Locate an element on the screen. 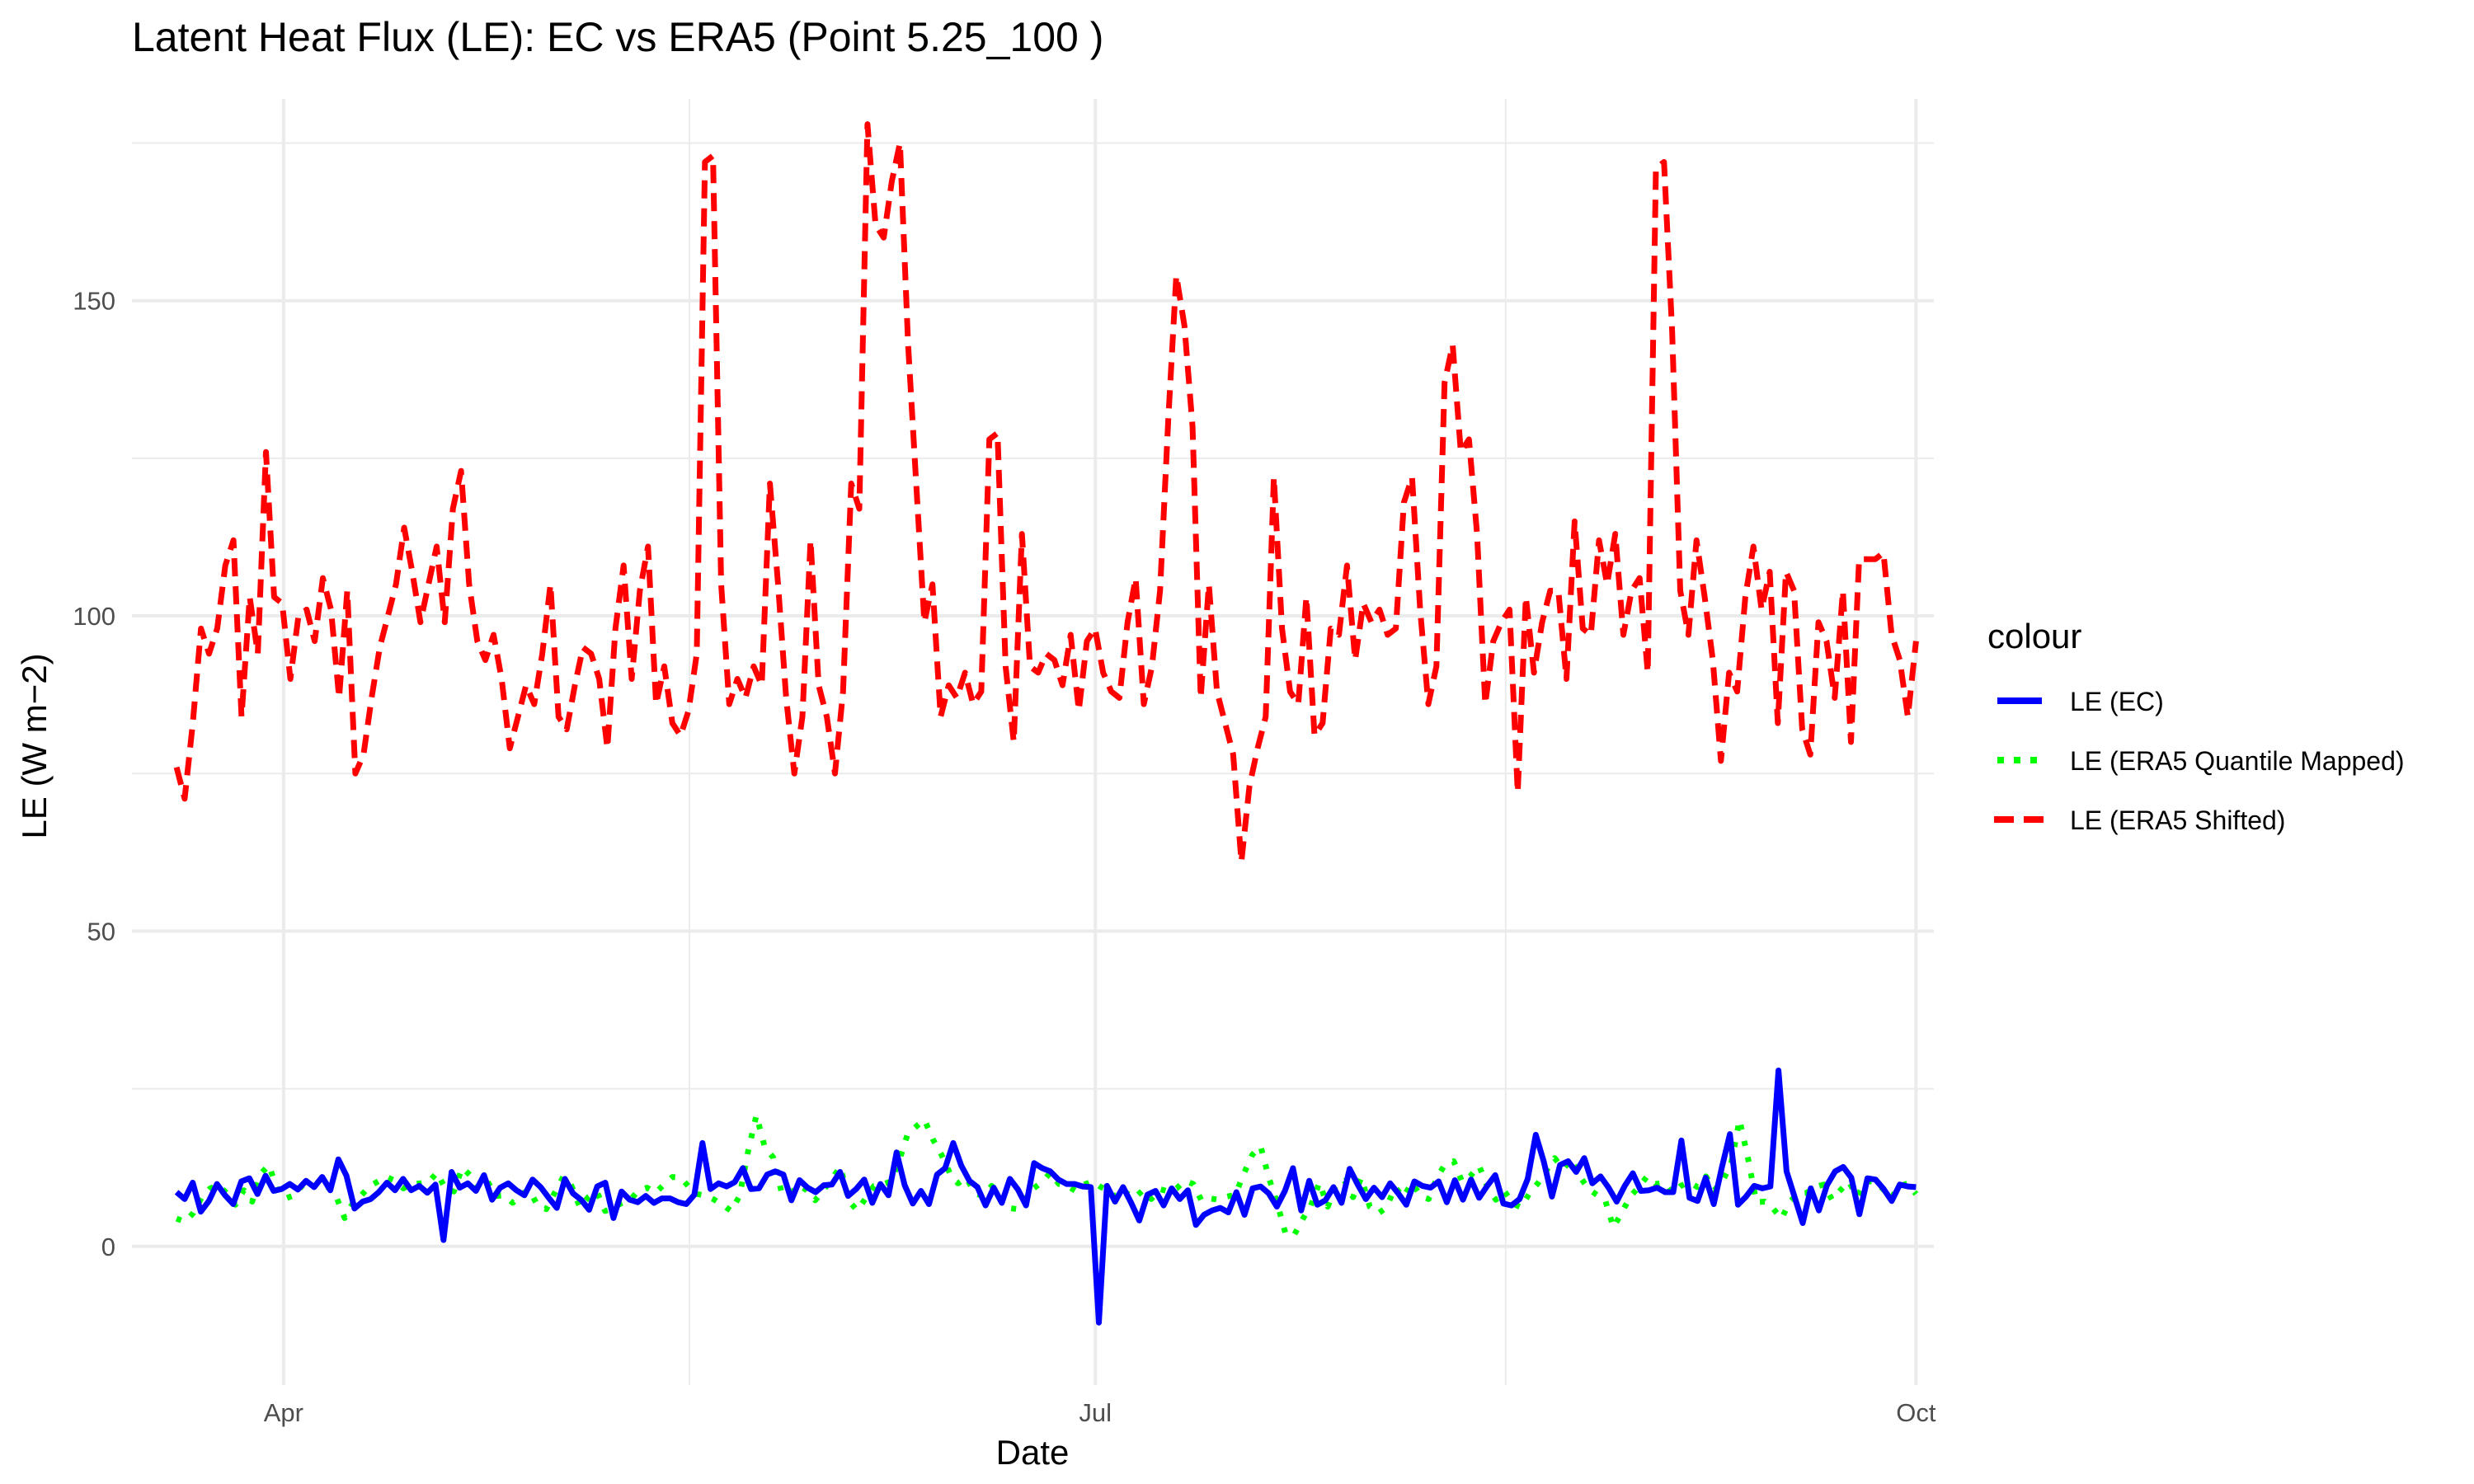  y-tick-label: 0 is located at coordinates (108, 1247).